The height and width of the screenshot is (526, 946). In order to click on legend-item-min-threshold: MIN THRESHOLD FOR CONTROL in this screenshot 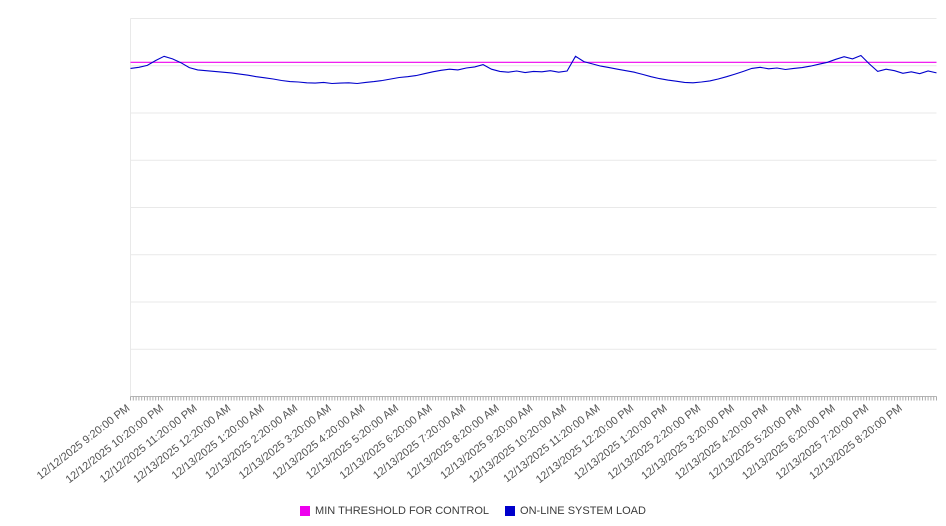, I will do `click(394, 511)`.